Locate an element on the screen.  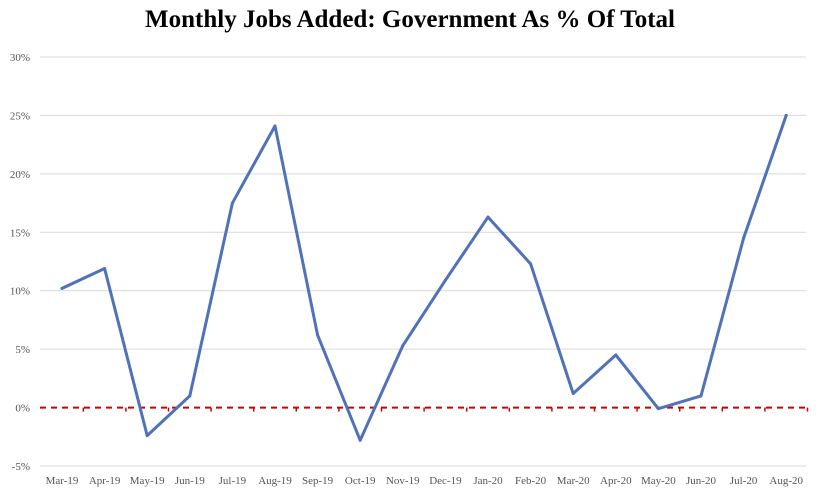
x-tick-label: Jul-19 is located at coordinates (233, 481).